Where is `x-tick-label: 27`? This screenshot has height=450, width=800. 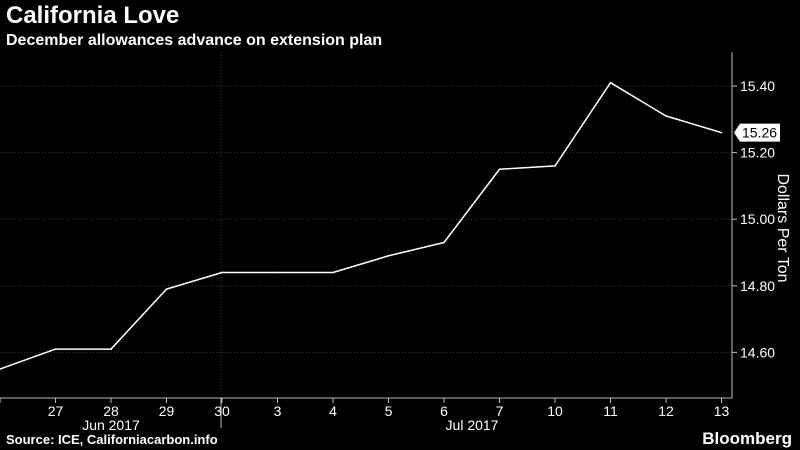
x-tick-label: 27 is located at coordinates (56, 411).